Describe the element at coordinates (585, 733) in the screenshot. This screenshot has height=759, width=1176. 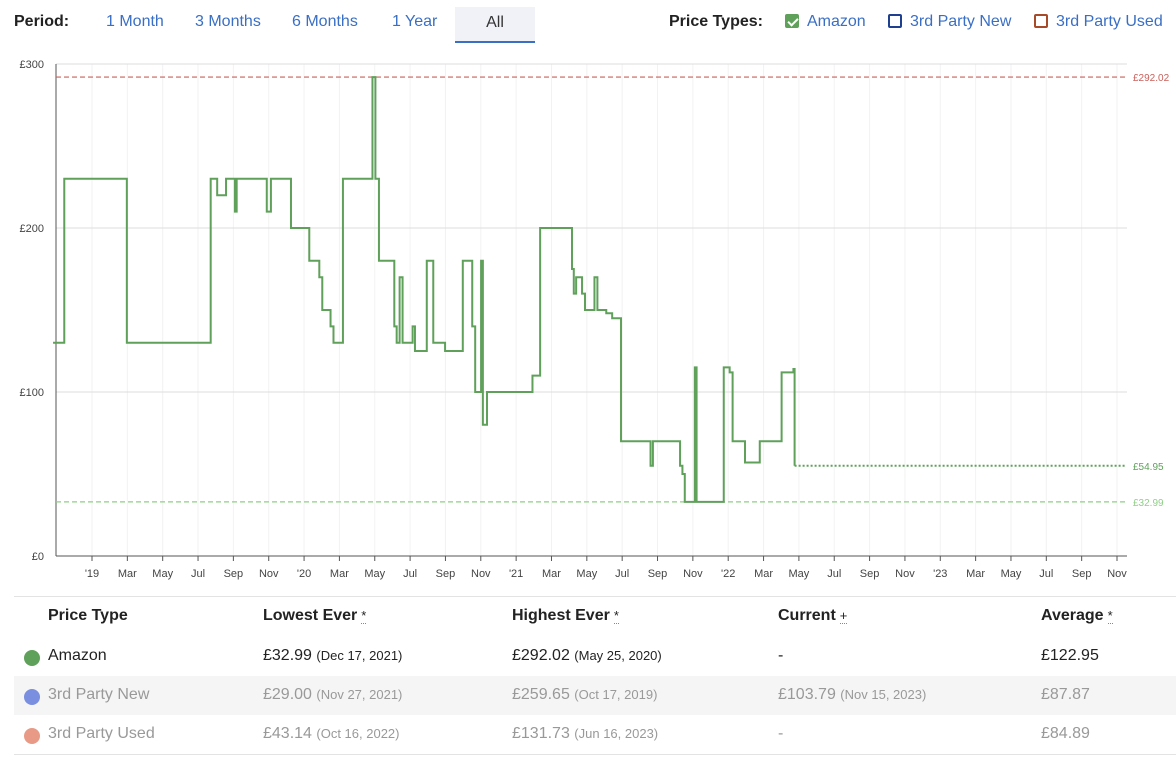
I see `row-highest: £131.73 (Jun 16, 2023)` at that location.